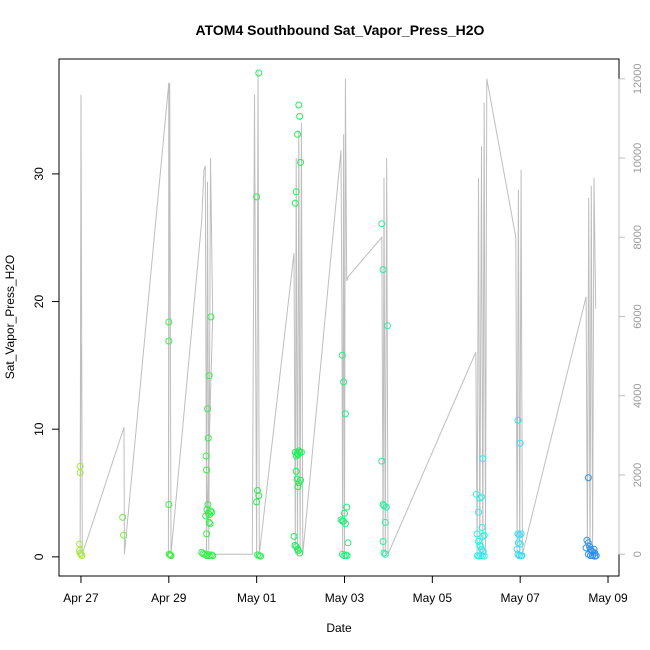 The width and height of the screenshot is (650, 650). Describe the element at coordinates (638, 554) in the screenshot. I see `y2-tick-label: 0` at that location.